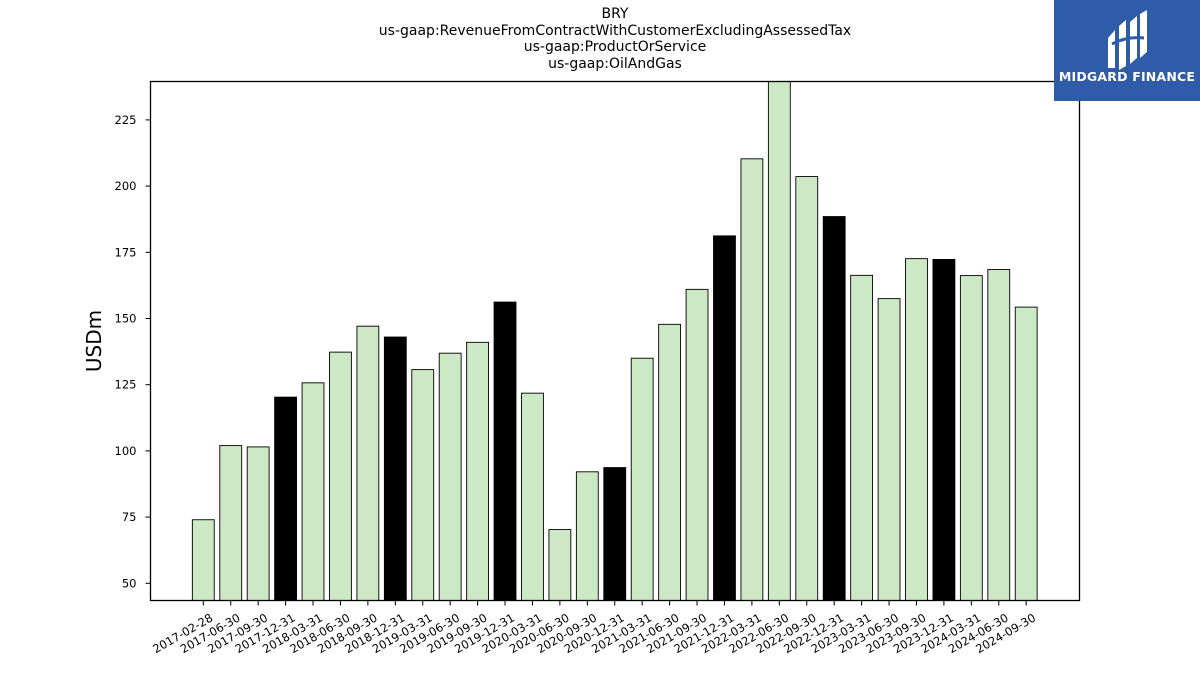 Image resolution: width=1200 pixels, height=675 pixels. Describe the element at coordinates (615, 47) in the screenshot. I see `chart-title-line-axis: us-gaap:ProductOrService` at that location.